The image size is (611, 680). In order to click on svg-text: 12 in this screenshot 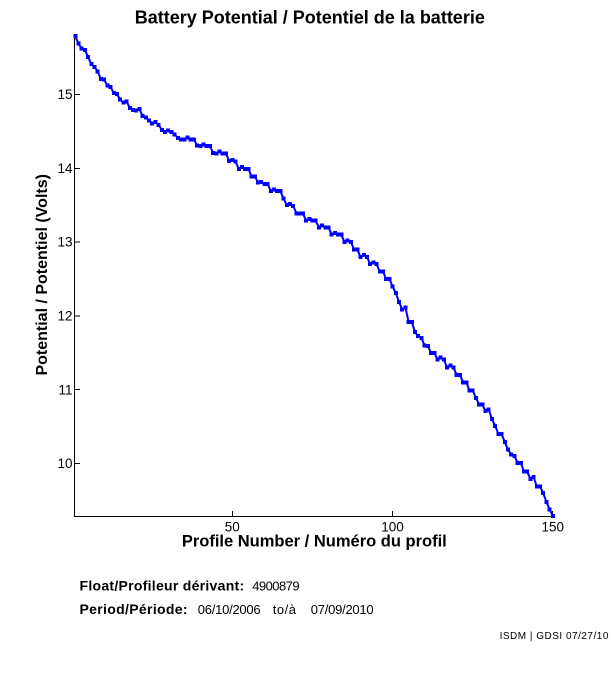, I will do `click(64, 316)`.